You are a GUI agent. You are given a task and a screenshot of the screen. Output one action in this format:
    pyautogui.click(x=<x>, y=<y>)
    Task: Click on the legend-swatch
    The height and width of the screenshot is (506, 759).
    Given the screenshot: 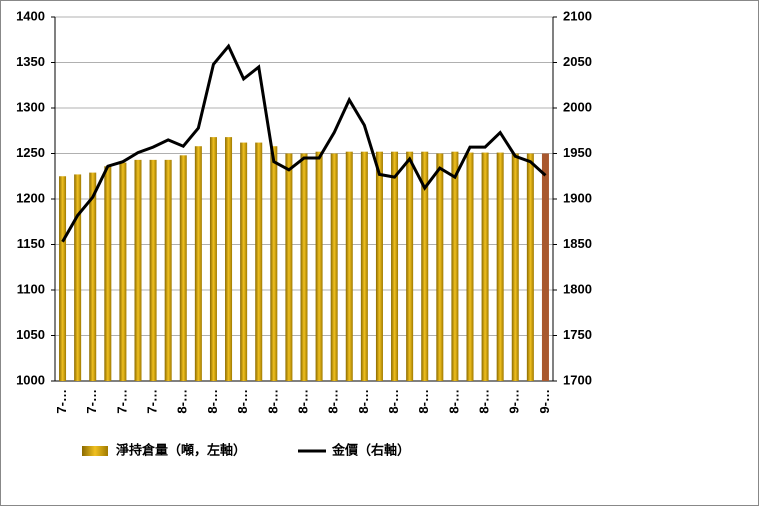 What is the action you would take?
    pyautogui.click(x=95, y=451)
    